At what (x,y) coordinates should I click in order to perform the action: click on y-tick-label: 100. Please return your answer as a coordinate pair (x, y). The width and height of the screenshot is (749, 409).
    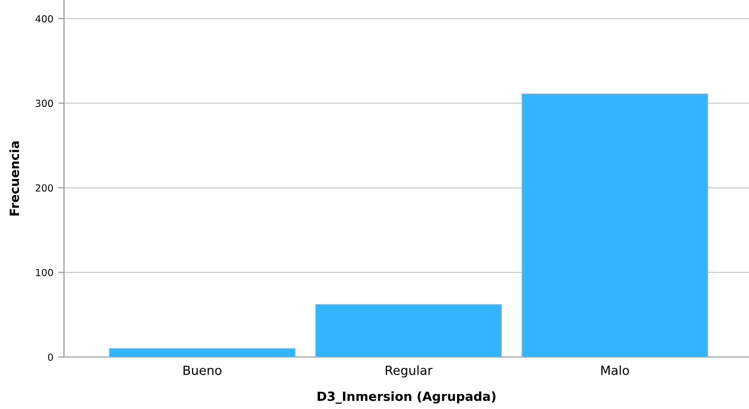
    Looking at the image, I should click on (44, 272).